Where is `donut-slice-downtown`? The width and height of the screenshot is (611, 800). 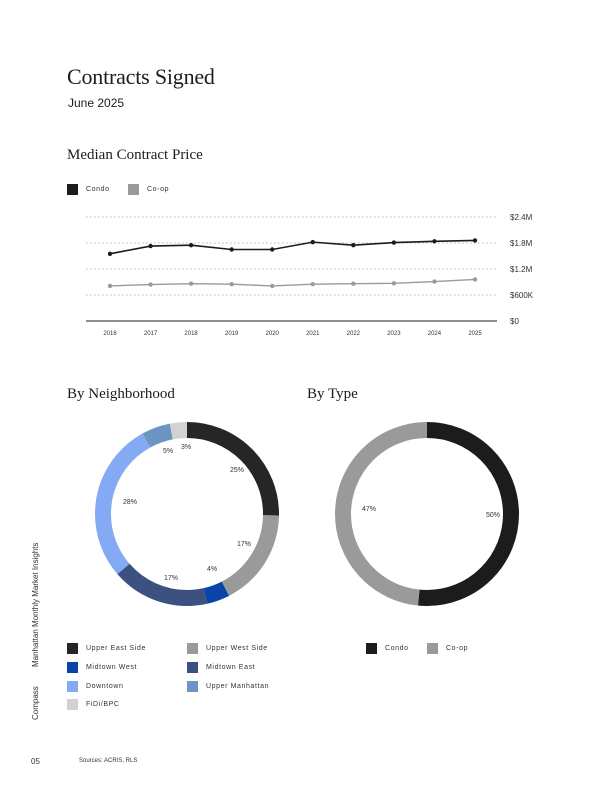 donut-slice-downtown is located at coordinates (187, 514).